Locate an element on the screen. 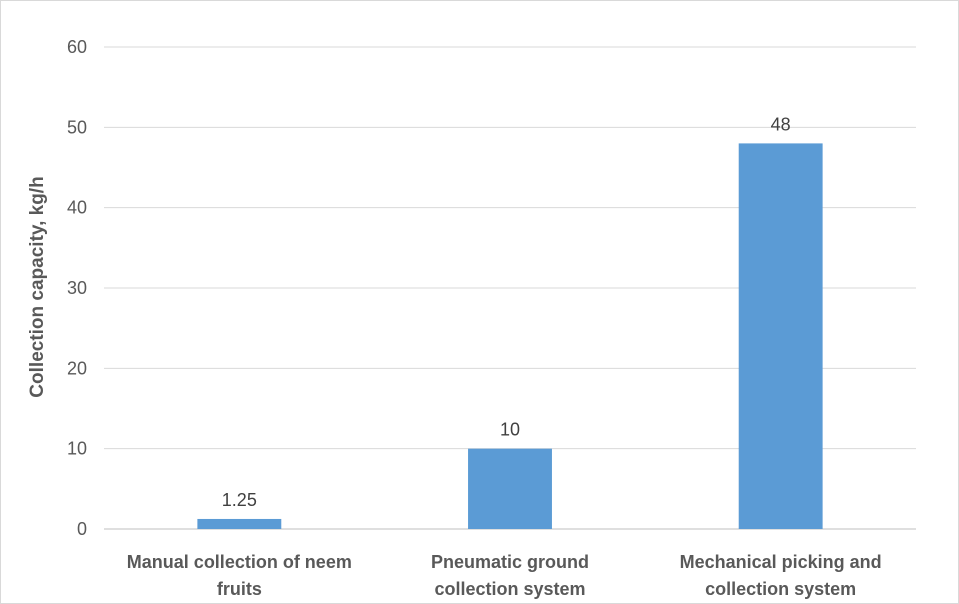  data-label: 48 is located at coordinates (781, 124).